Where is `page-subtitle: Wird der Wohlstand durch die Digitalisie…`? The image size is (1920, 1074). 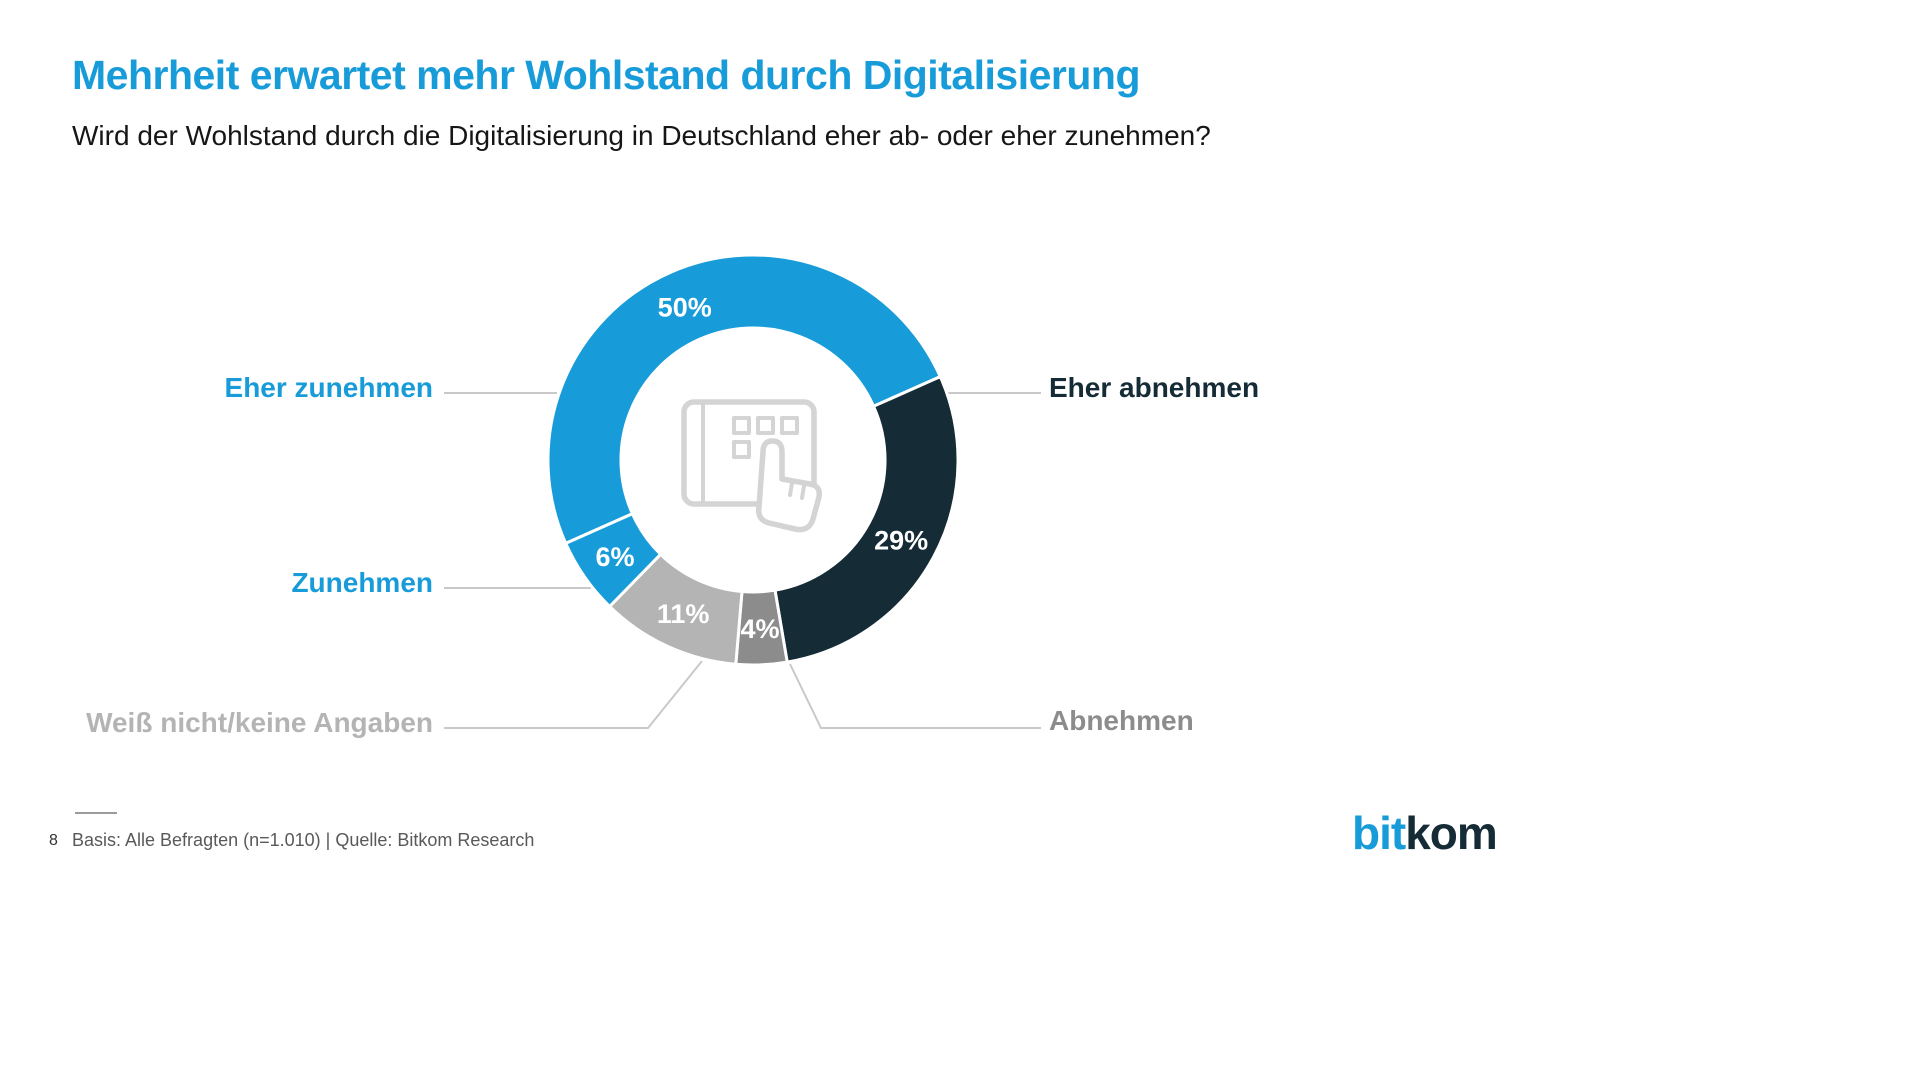 page-subtitle: Wird der Wohlstand durch die Digitalisie… is located at coordinates (641, 135).